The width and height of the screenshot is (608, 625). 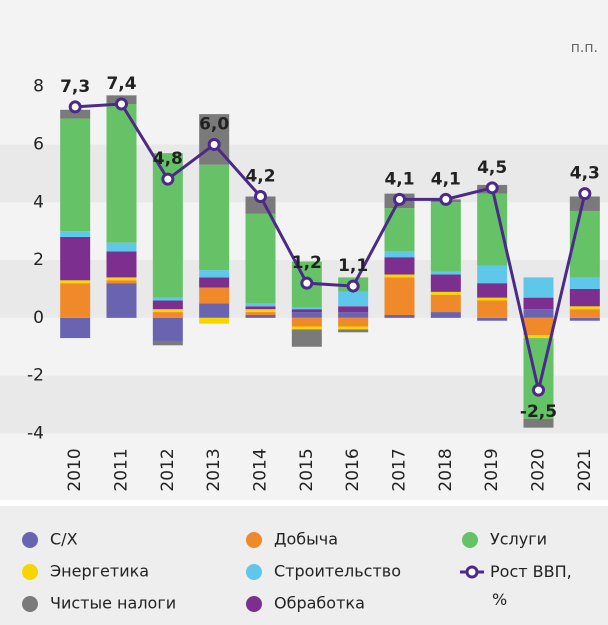 What do you see at coordinates (38, 318) in the screenshot?
I see `y-tick-label: 0` at bounding box center [38, 318].